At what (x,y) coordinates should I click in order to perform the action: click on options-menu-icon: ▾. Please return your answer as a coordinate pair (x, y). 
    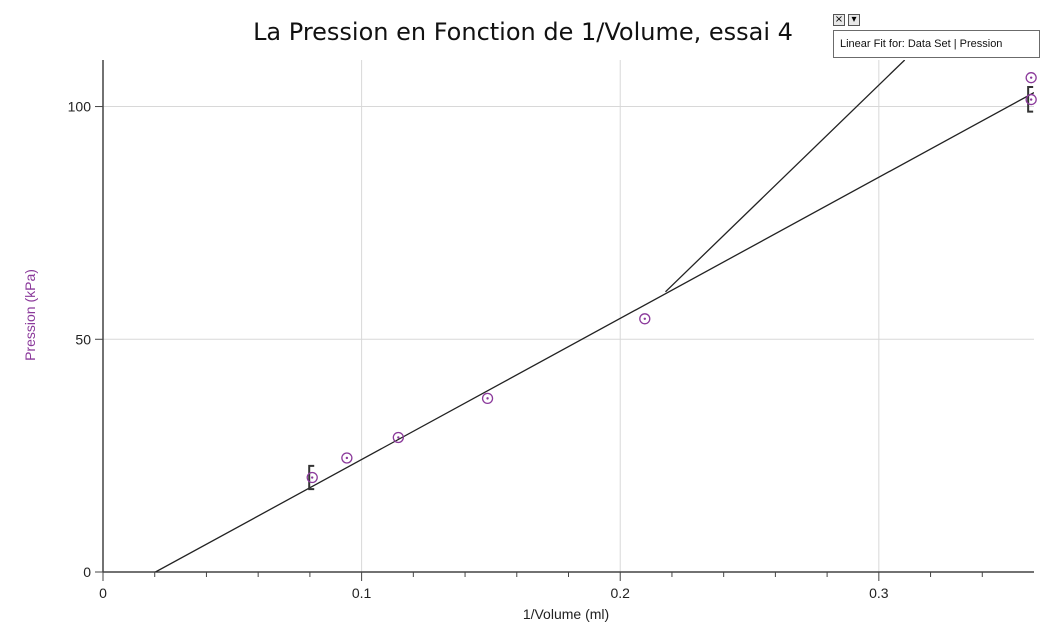
    Looking at the image, I should click on (854, 20).